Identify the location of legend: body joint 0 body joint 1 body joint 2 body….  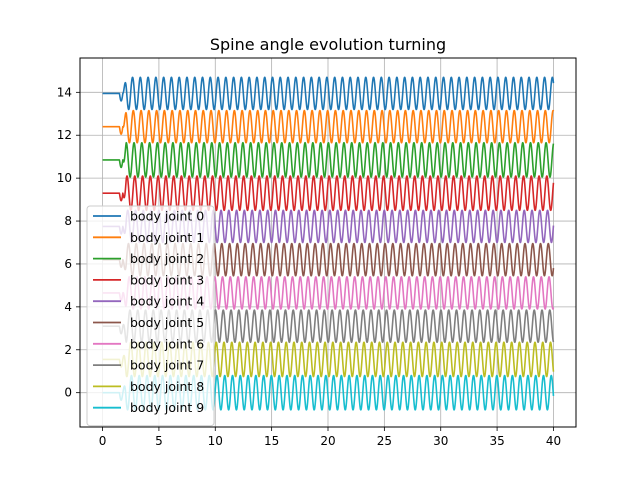
(150, 316).